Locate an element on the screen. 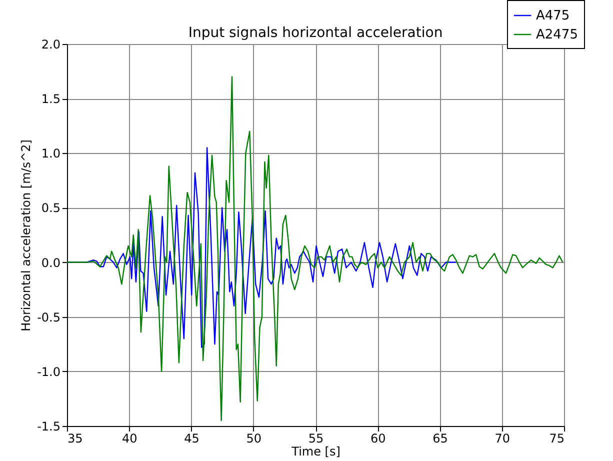 Image resolution: width=613 pixels, height=461 pixels. y-tick-label: -1.5 is located at coordinates (48, 427).